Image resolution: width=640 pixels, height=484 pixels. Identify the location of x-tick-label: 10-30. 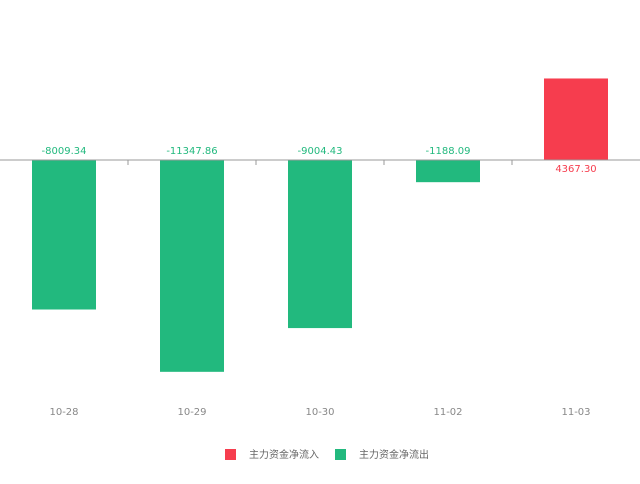
(319, 412).